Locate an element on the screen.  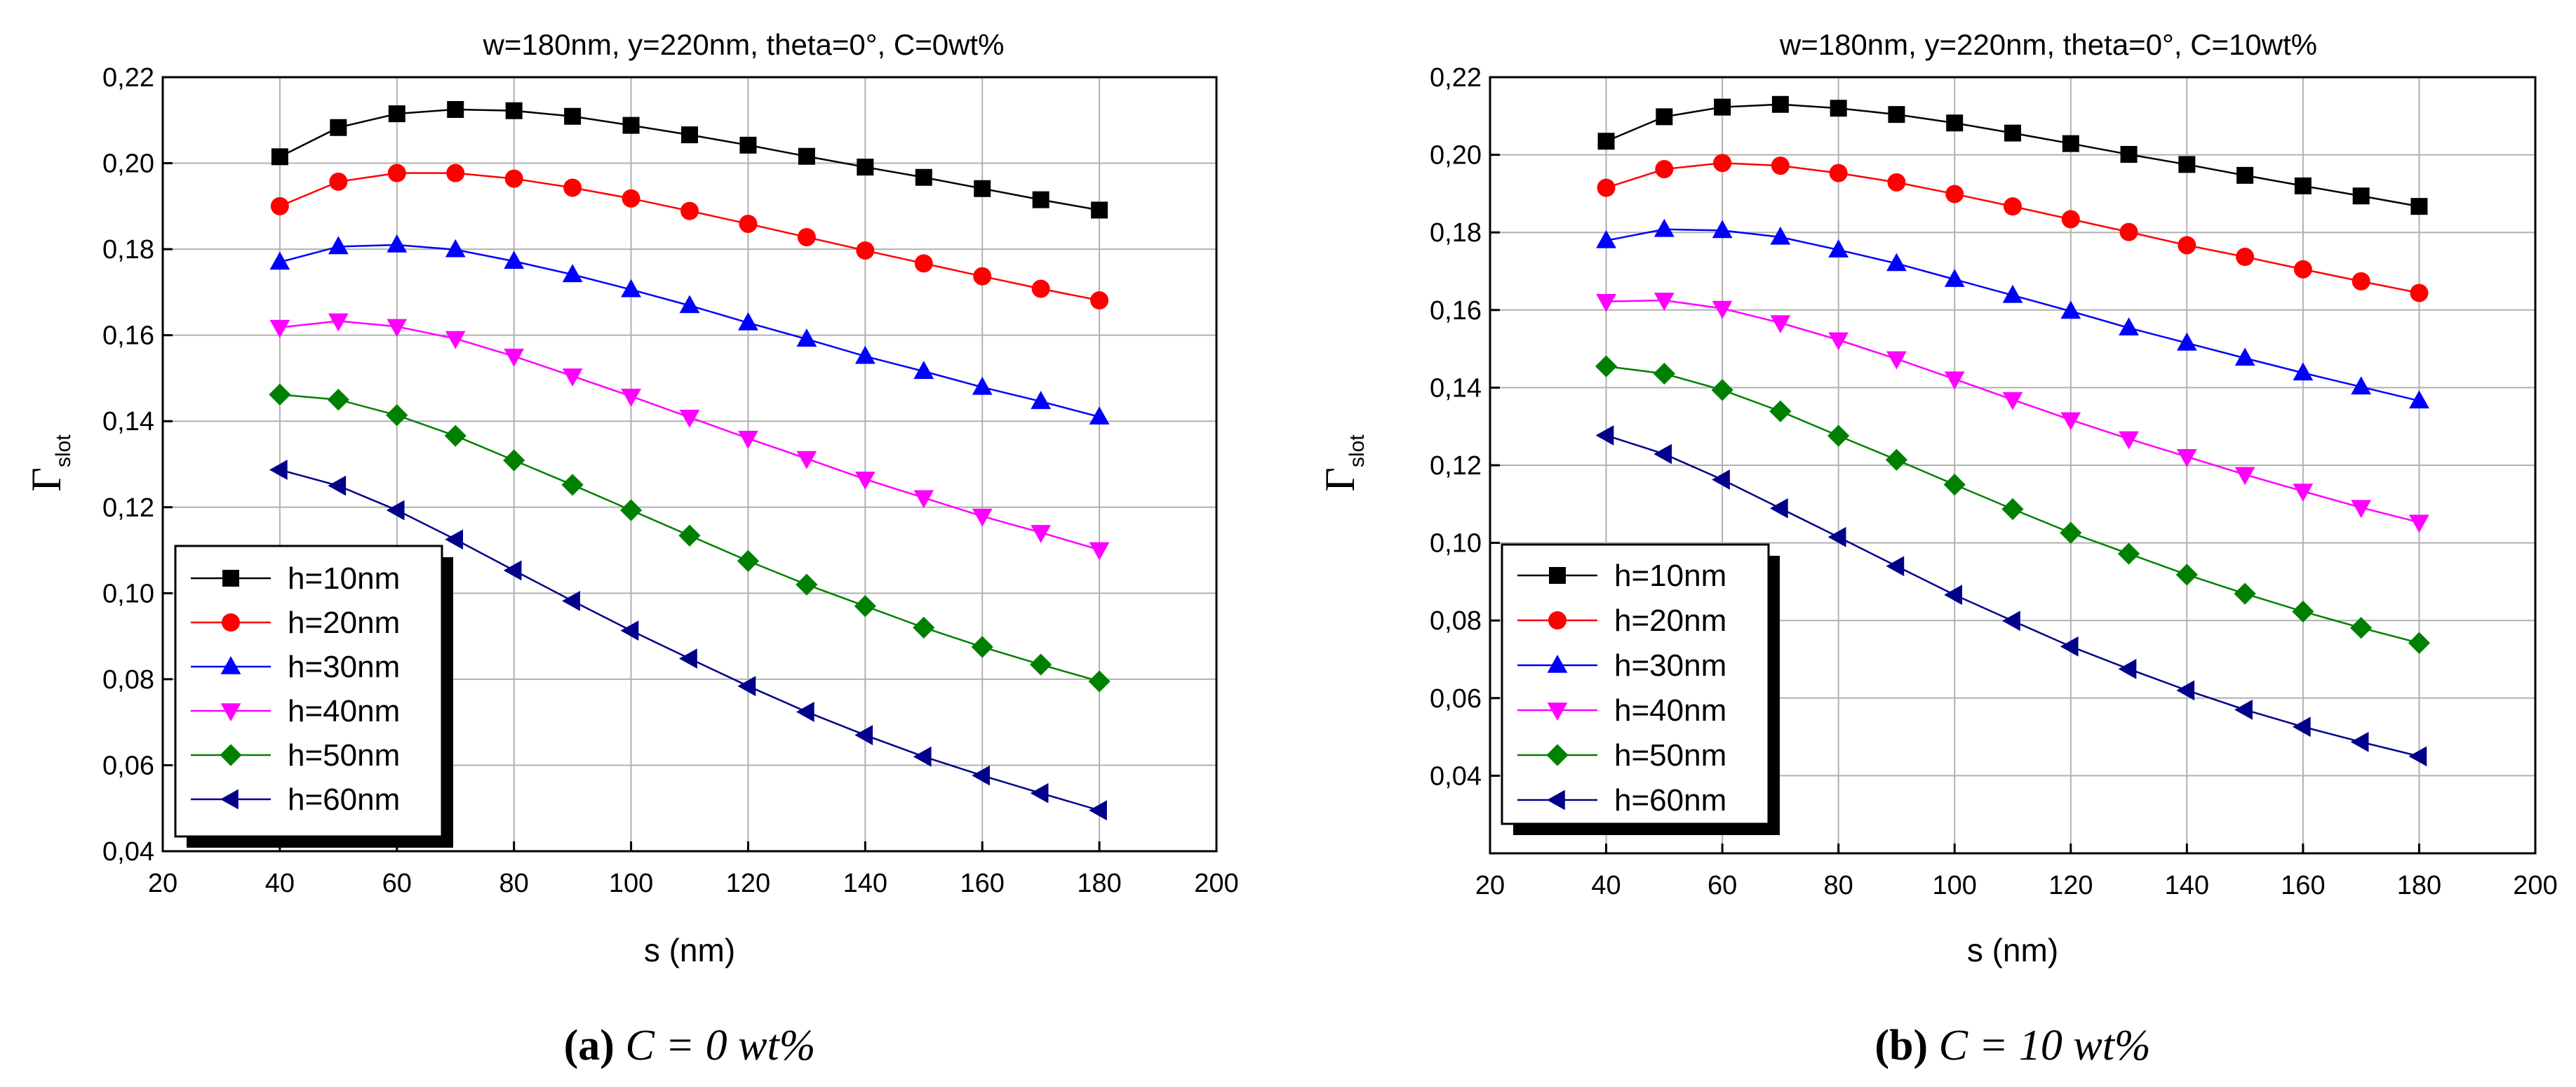
data-point-h=50nm-s90 is located at coordinates (573, 485).